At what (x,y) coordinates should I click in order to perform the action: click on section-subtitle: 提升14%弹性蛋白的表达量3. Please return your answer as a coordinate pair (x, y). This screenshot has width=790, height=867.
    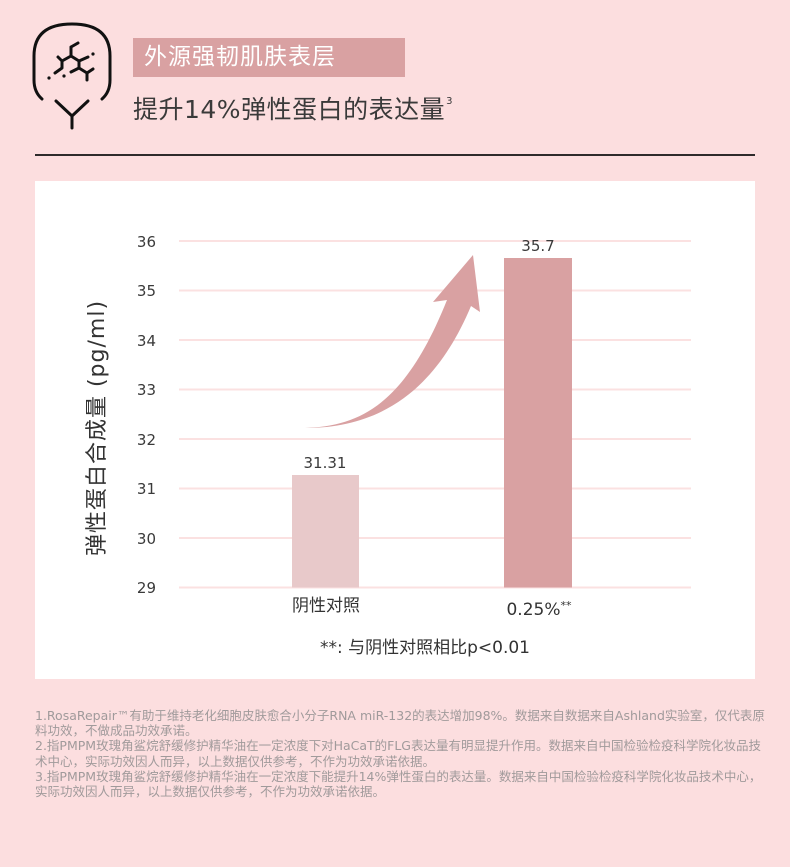
    Looking at the image, I should click on (293, 106).